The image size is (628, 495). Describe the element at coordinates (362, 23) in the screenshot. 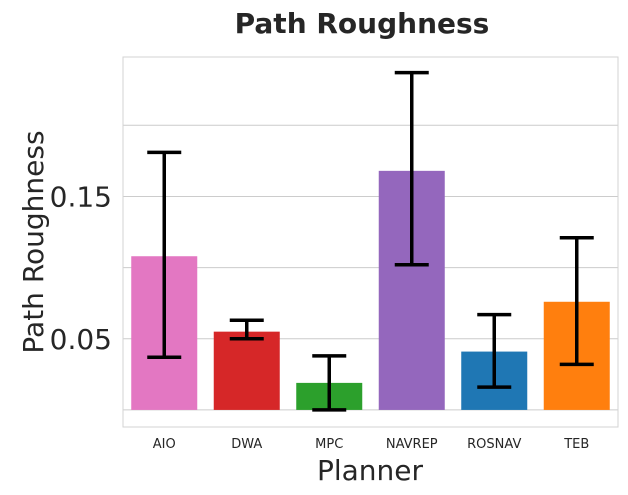

I see `chart-title: Path Roughness` at that location.